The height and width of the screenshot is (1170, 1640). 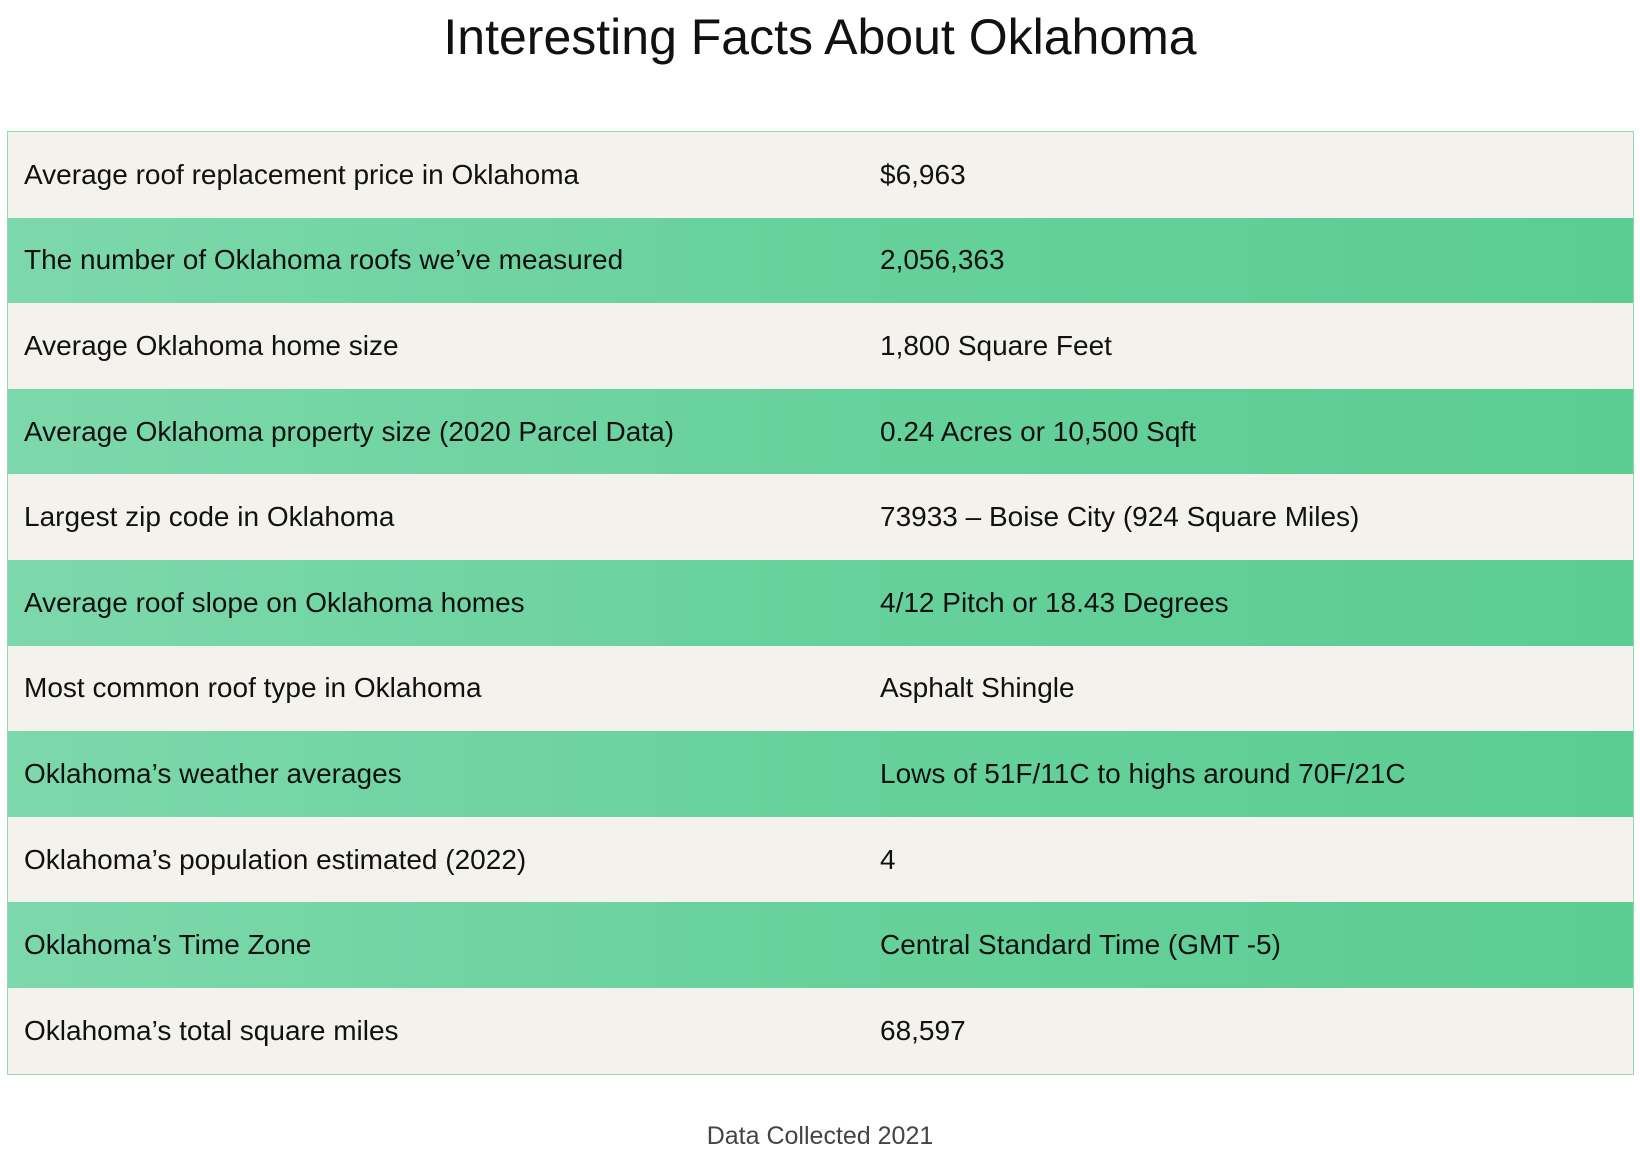 What do you see at coordinates (213, 773) in the screenshot?
I see `fact-label: Oklahoma’s weather averages` at bounding box center [213, 773].